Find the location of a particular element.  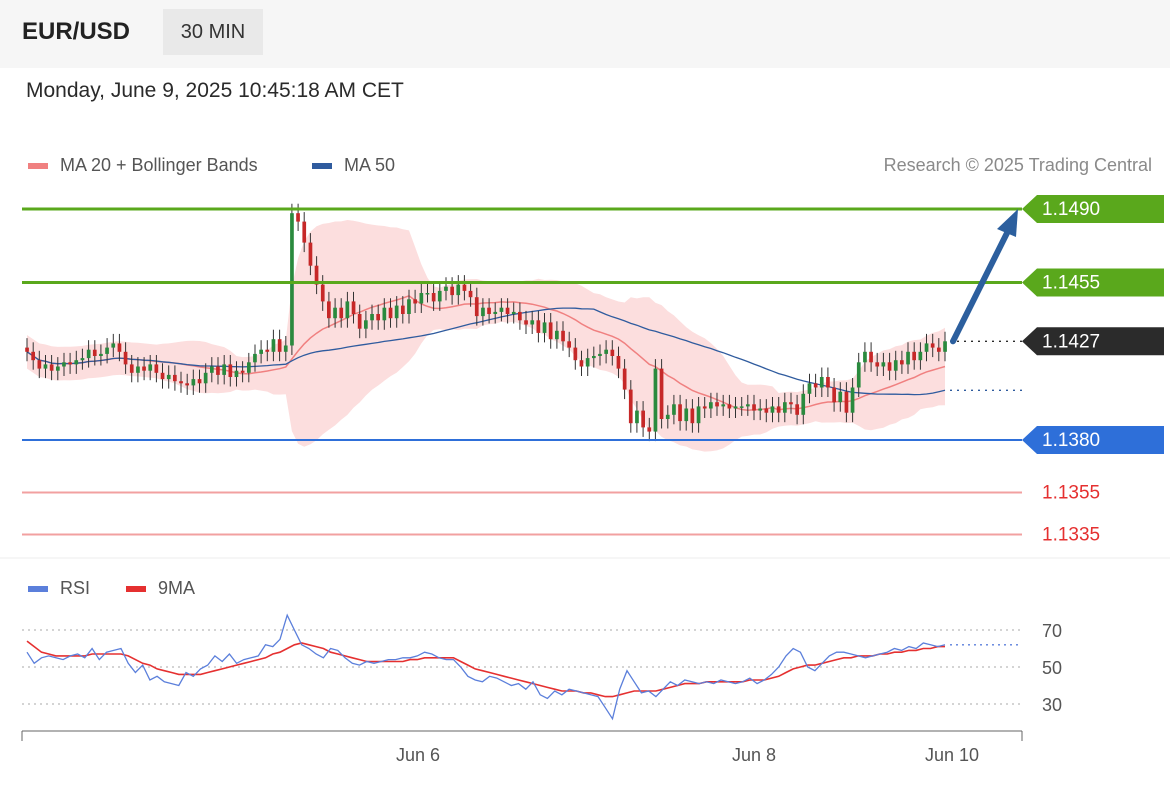

rsi-legend: RSI is located at coordinates (59, 588).